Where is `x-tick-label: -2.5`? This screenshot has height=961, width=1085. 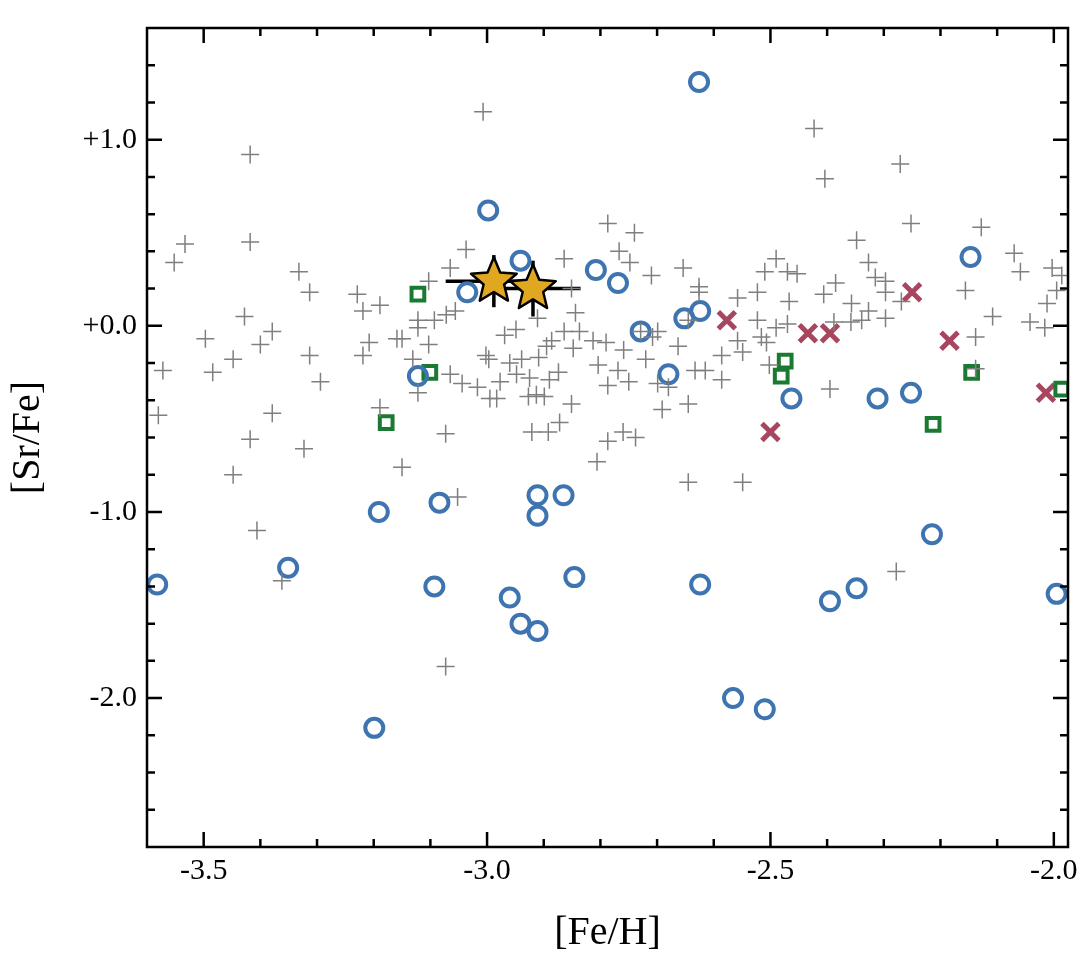 x-tick-label: -2.5 is located at coordinates (770, 868).